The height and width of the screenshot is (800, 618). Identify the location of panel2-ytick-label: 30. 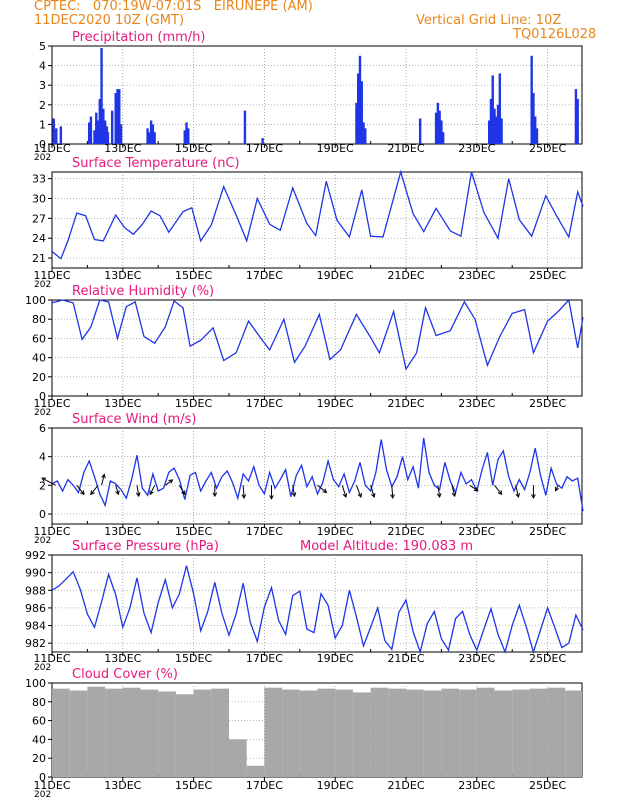
(39, 198).